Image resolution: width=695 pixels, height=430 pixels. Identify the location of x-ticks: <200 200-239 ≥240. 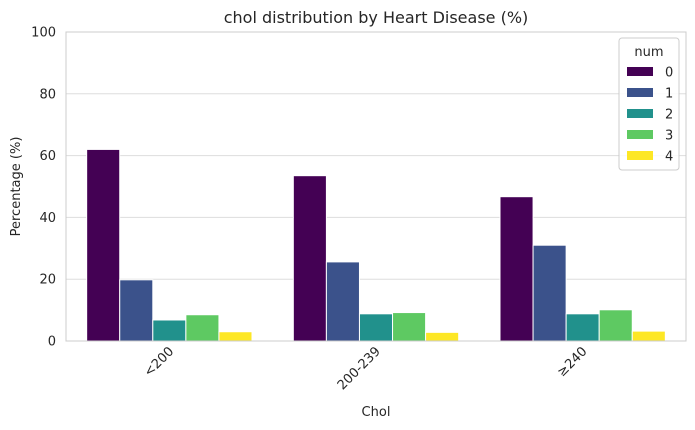
(365, 368).